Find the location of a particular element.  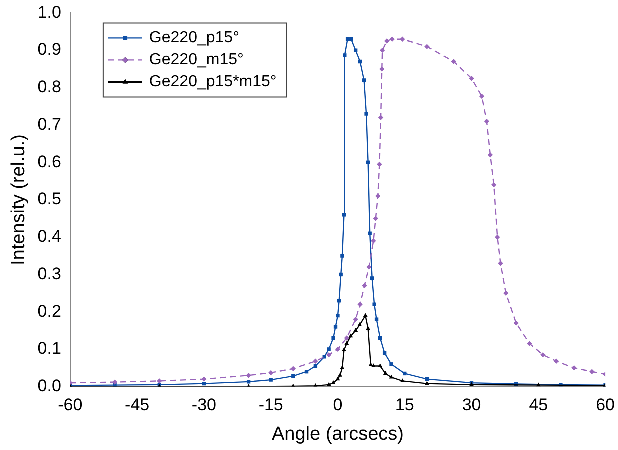

y-tick-label: 0.1 is located at coordinates (50, 348).